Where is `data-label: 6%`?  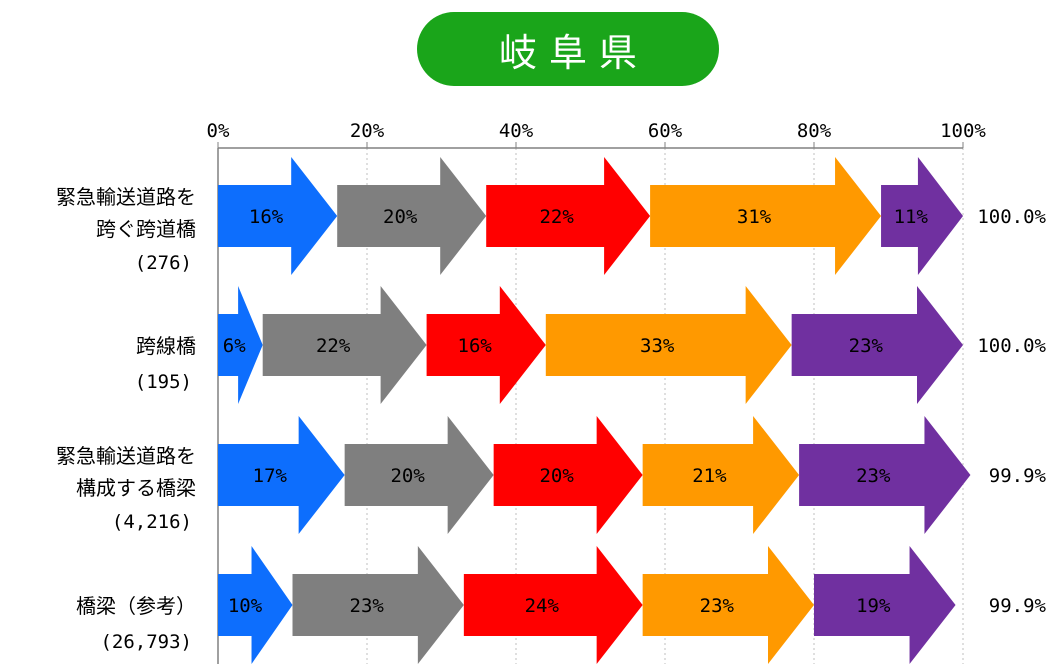
data-label: 6% is located at coordinates (234, 346).